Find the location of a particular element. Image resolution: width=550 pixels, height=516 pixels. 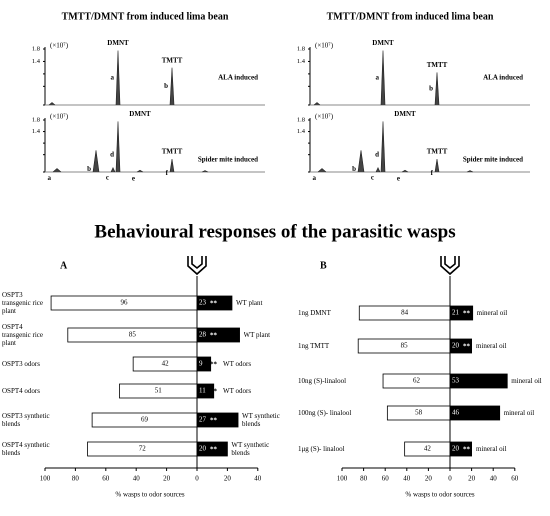

category-label-box: OSPT3 synthetic blends is located at coordinates (26, 420).